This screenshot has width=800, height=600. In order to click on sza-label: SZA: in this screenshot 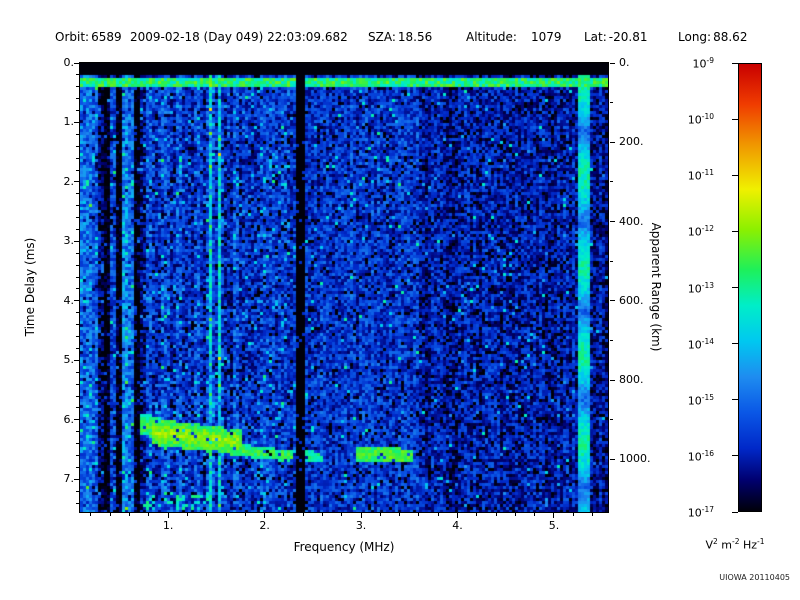, I will do `click(382, 37)`.